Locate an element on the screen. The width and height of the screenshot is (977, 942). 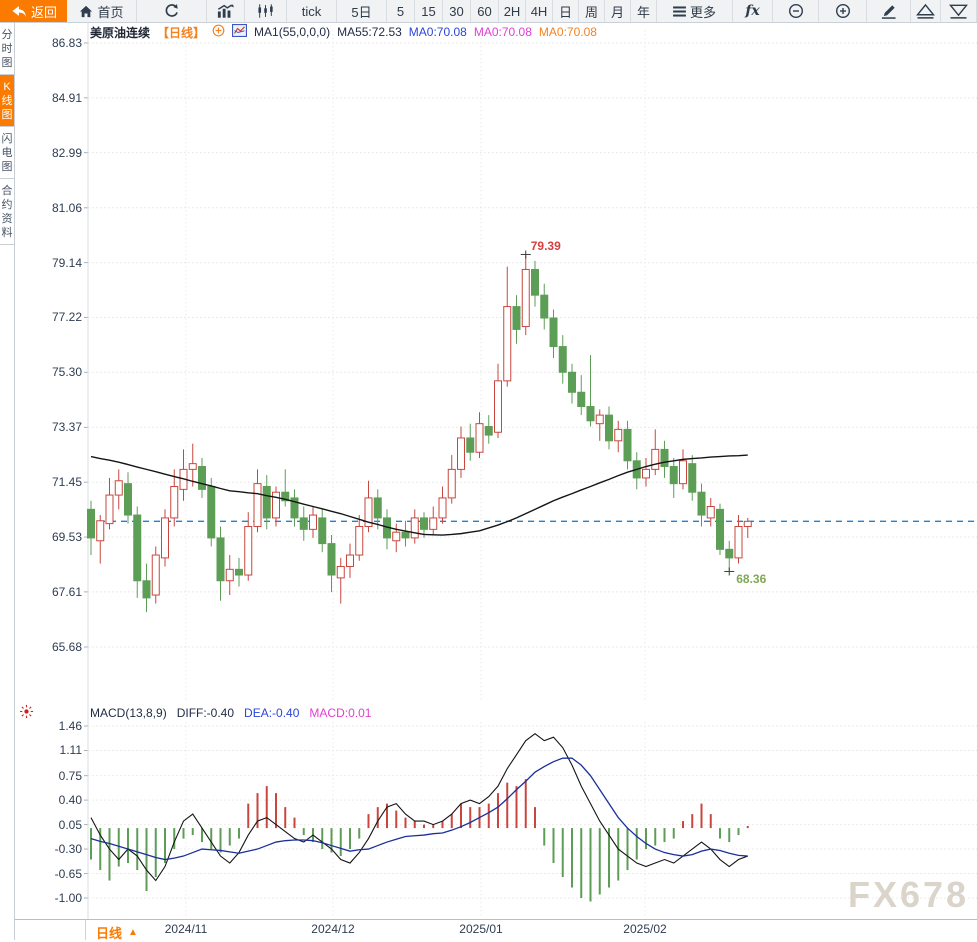
symbol-name: 美原油连续 is located at coordinates (120, 32).